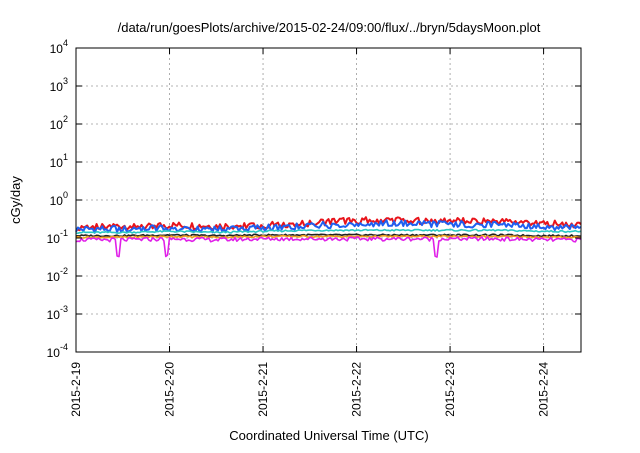 Image resolution: width=640 pixels, height=453 pixels. Describe the element at coordinates (76, 389) in the screenshot. I see `x-tick-label: 2015-2-19` at that location.